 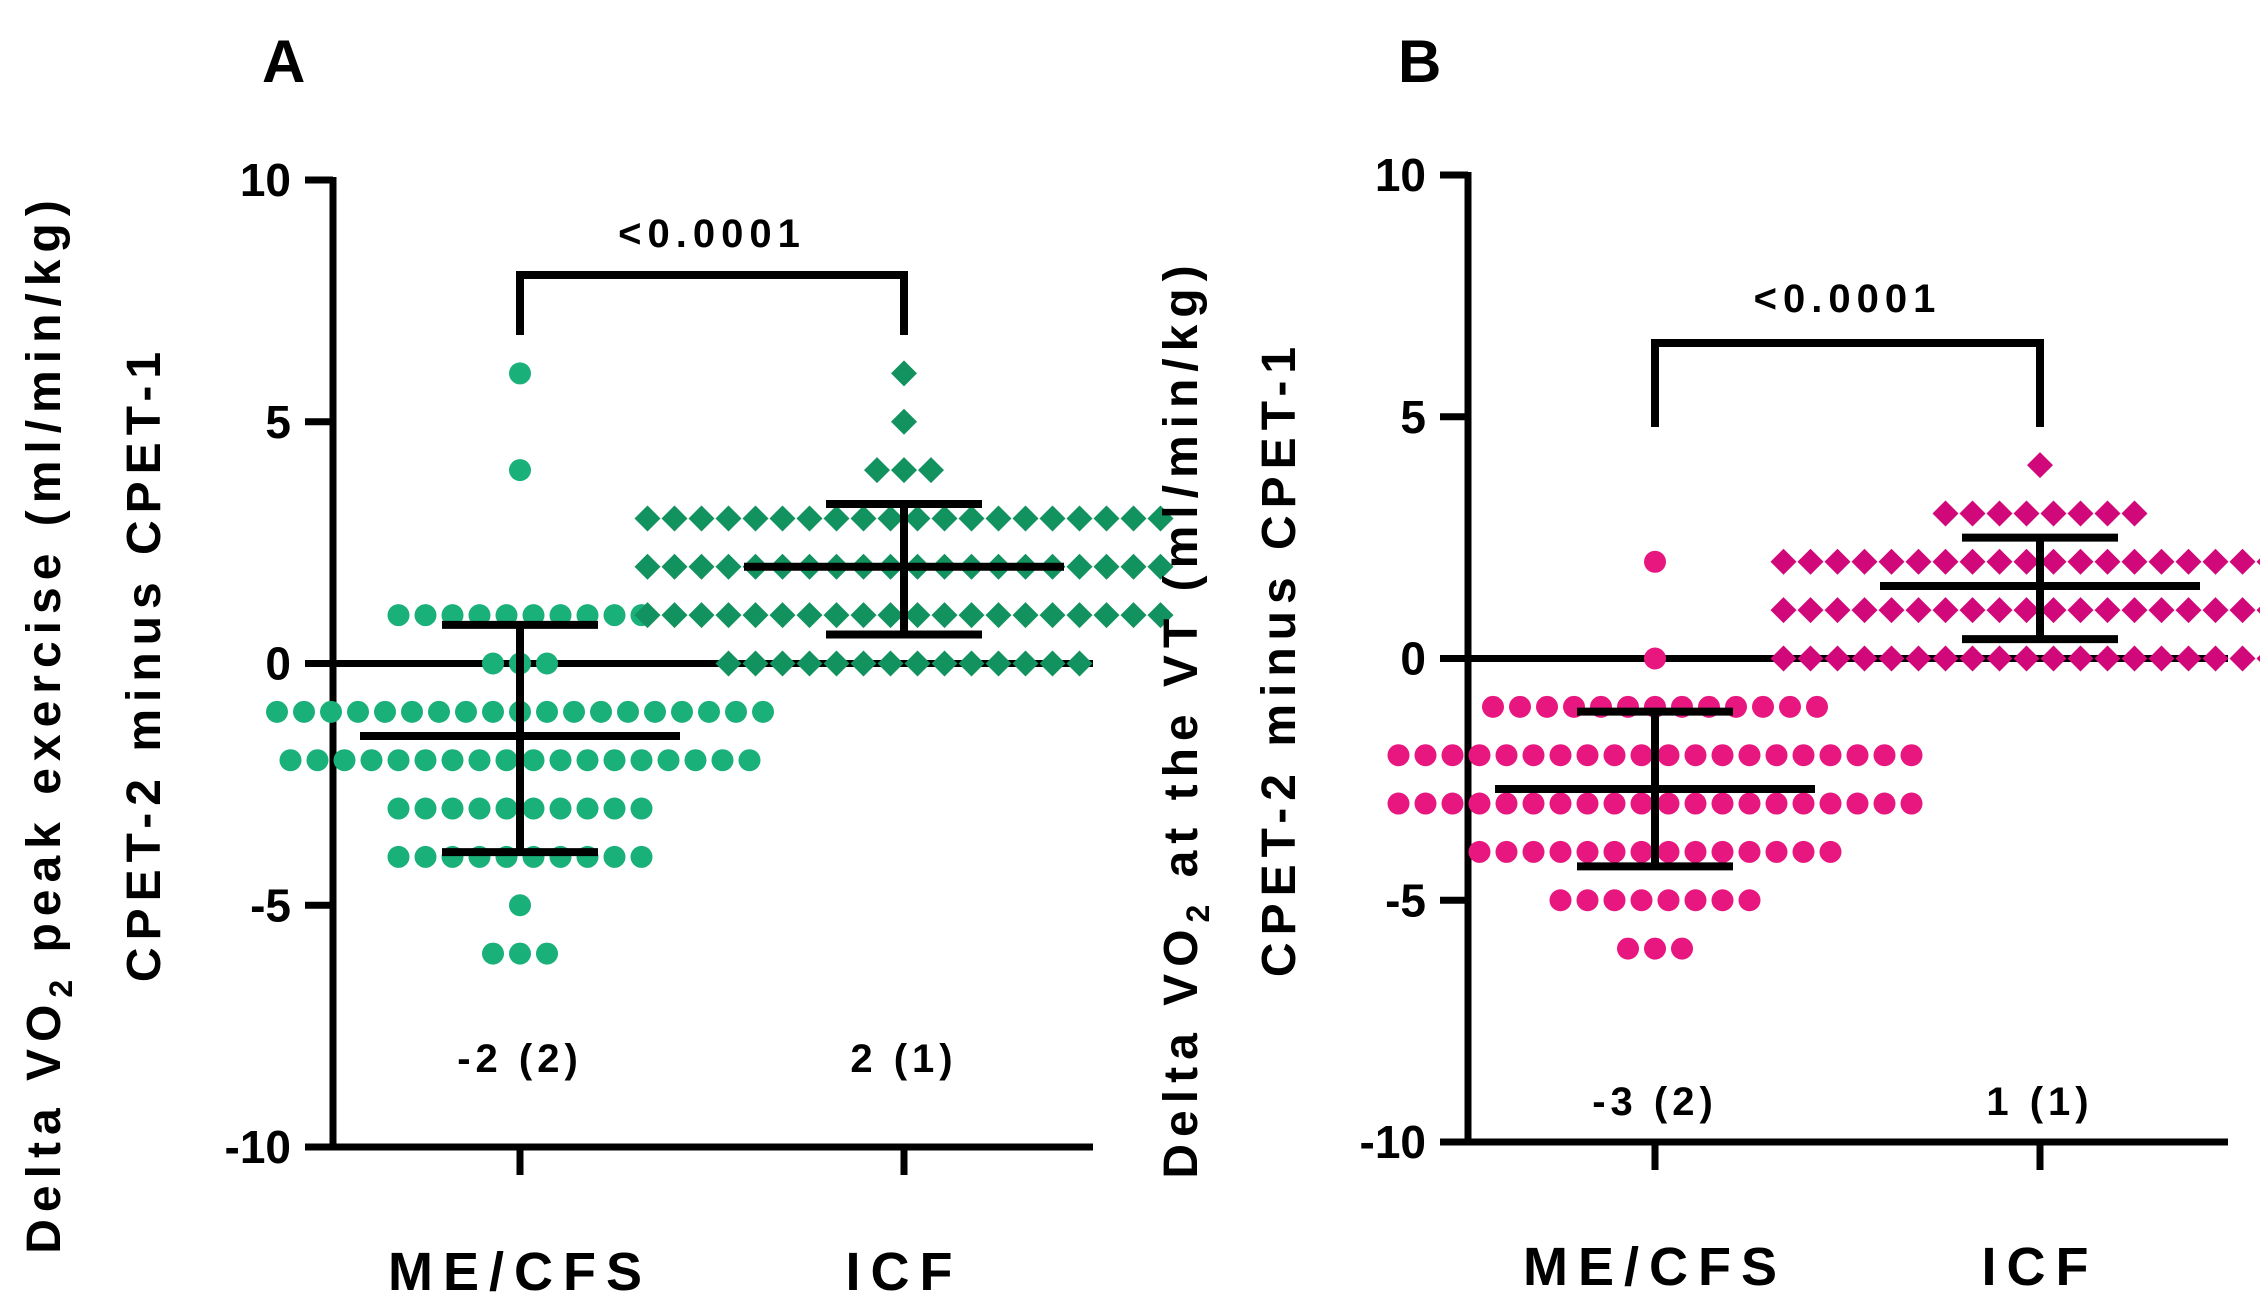 What do you see at coordinates (1419, 61) in the screenshot?
I see `panel-label: B` at bounding box center [1419, 61].